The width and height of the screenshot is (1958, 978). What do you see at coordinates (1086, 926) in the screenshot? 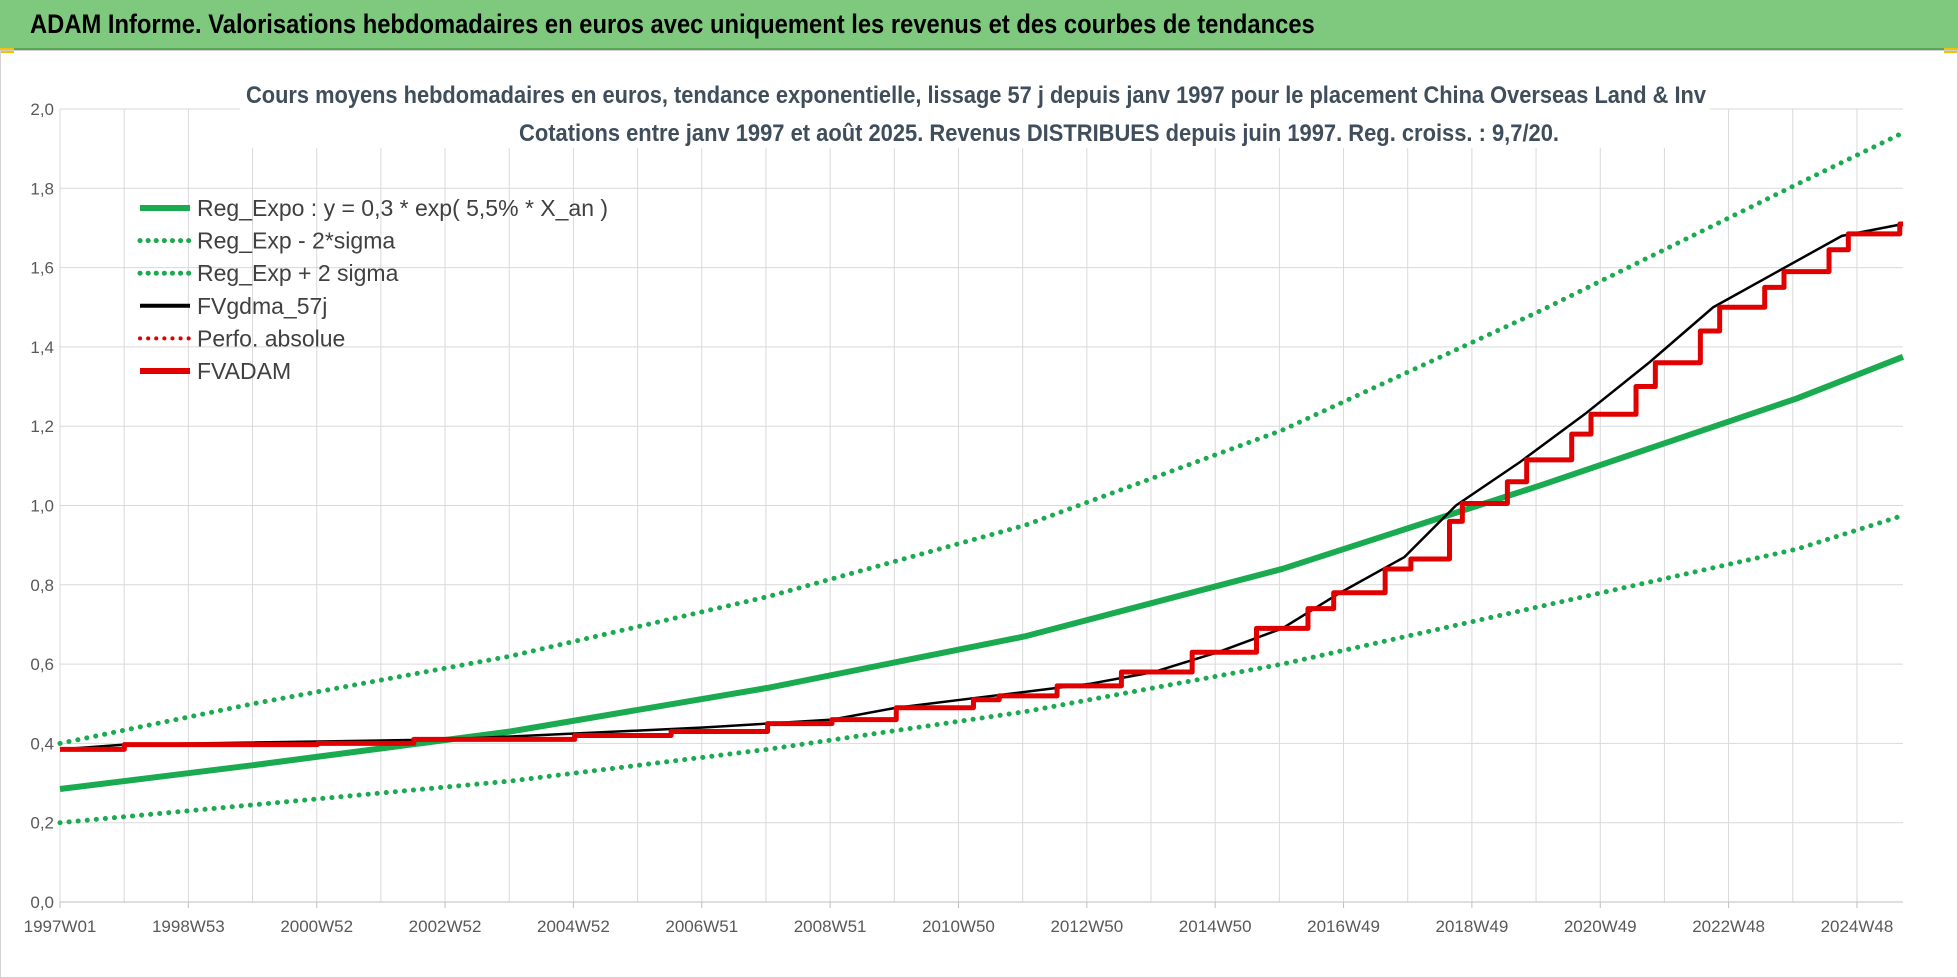
I see `x-tick-label: 2012W50` at bounding box center [1086, 926].